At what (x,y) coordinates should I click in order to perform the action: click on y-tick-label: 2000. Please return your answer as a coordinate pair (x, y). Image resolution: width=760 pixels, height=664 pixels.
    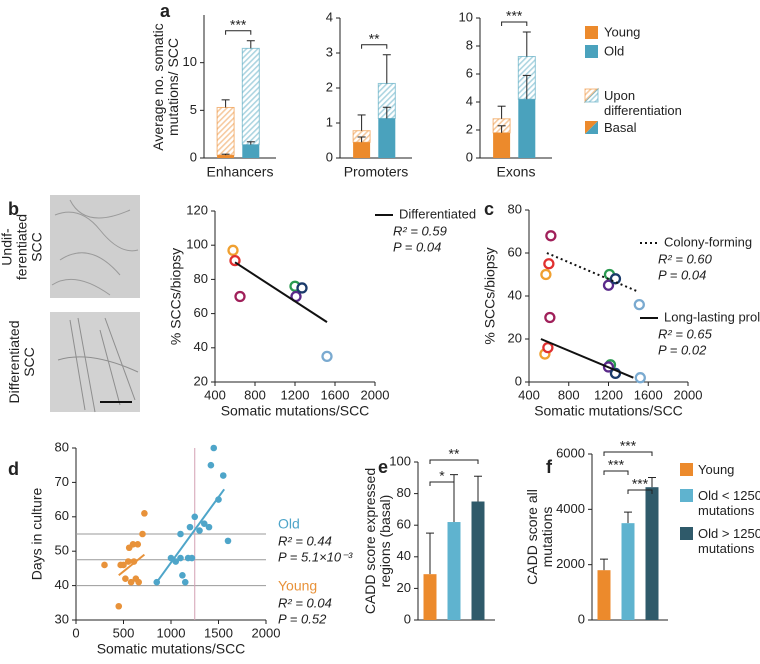
    Looking at the image, I should click on (570, 563).